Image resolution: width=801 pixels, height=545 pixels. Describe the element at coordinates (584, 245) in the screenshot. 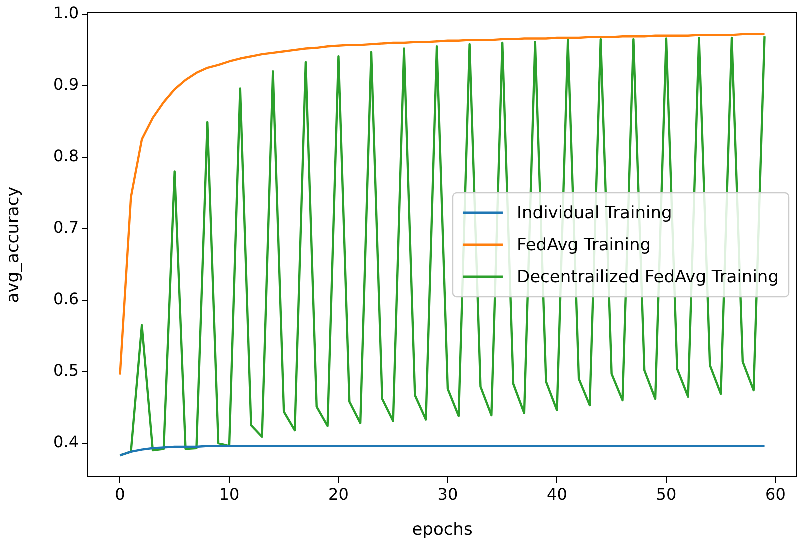

I see `legend-label: FedAvg Training` at that location.